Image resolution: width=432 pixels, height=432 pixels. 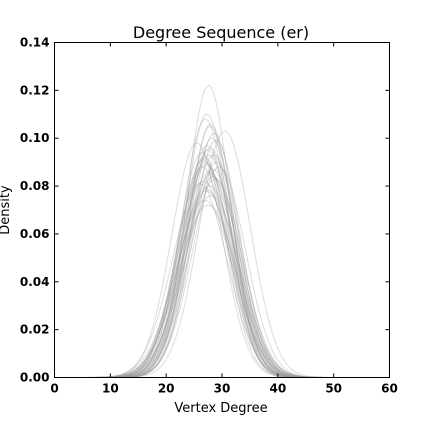 What do you see at coordinates (110, 389) in the screenshot?
I see `x-tick-label-10: 10` at bounding box center [110, 389].